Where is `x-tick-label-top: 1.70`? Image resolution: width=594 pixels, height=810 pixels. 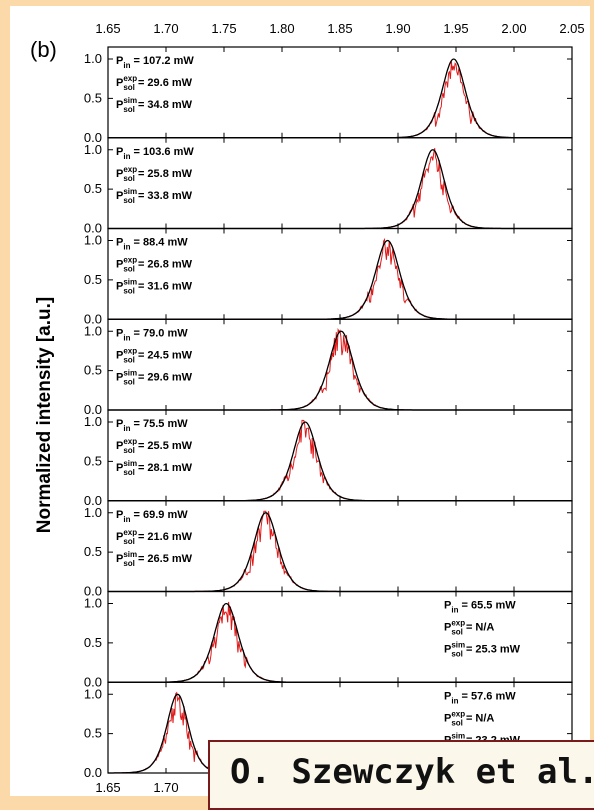
x-tick-label-top: 1.70 is located at coordinates (165, 28).